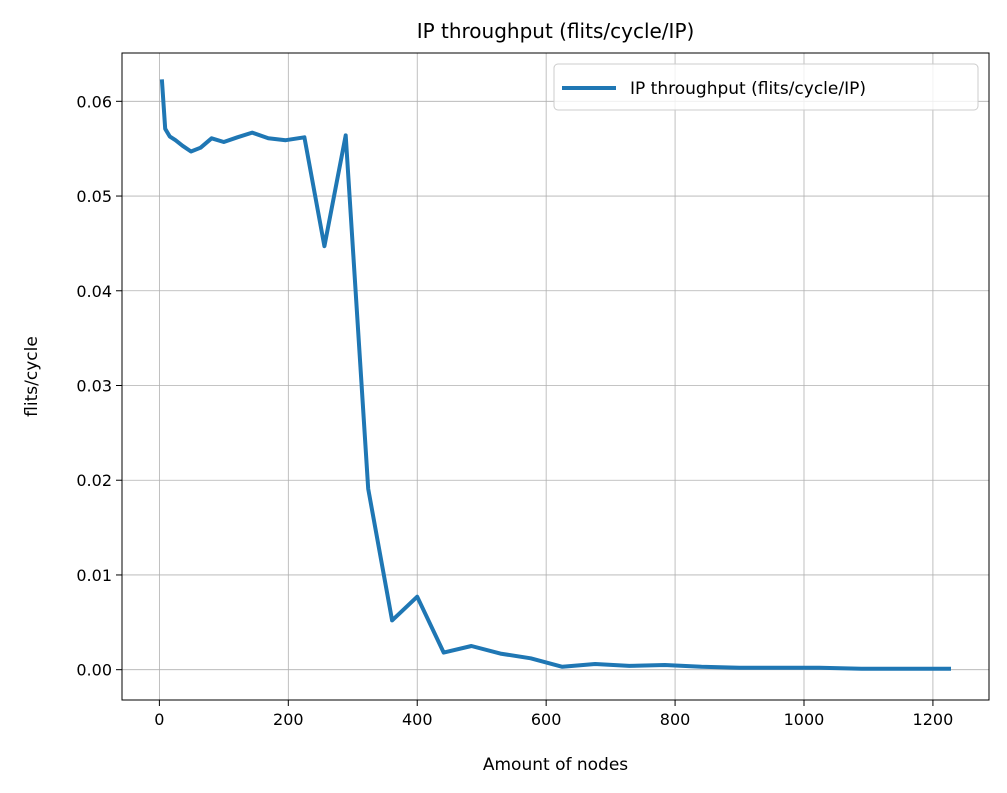 The height and width of the screenshot is (793, 1007). I want to click on x-axis-label: Amount of nodes, so click(555, 765).